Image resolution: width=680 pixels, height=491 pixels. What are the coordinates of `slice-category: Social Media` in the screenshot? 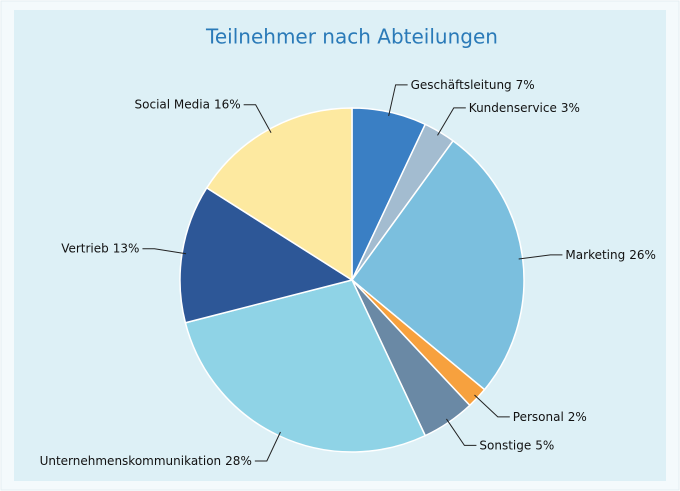 It's located at (172, 104).